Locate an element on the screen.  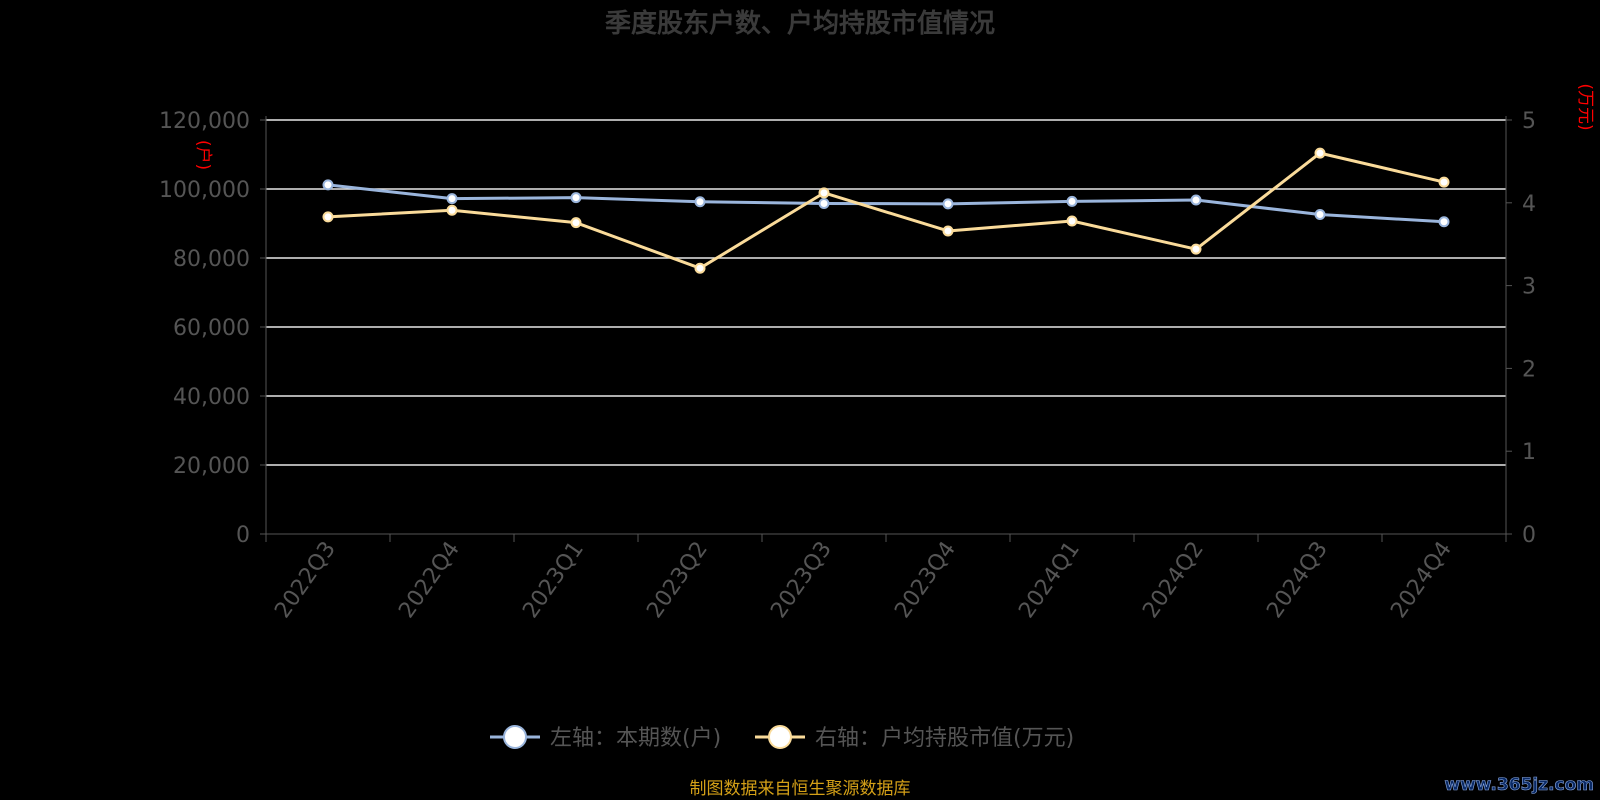
legend-marker-left is located at coordinates (515, 737).